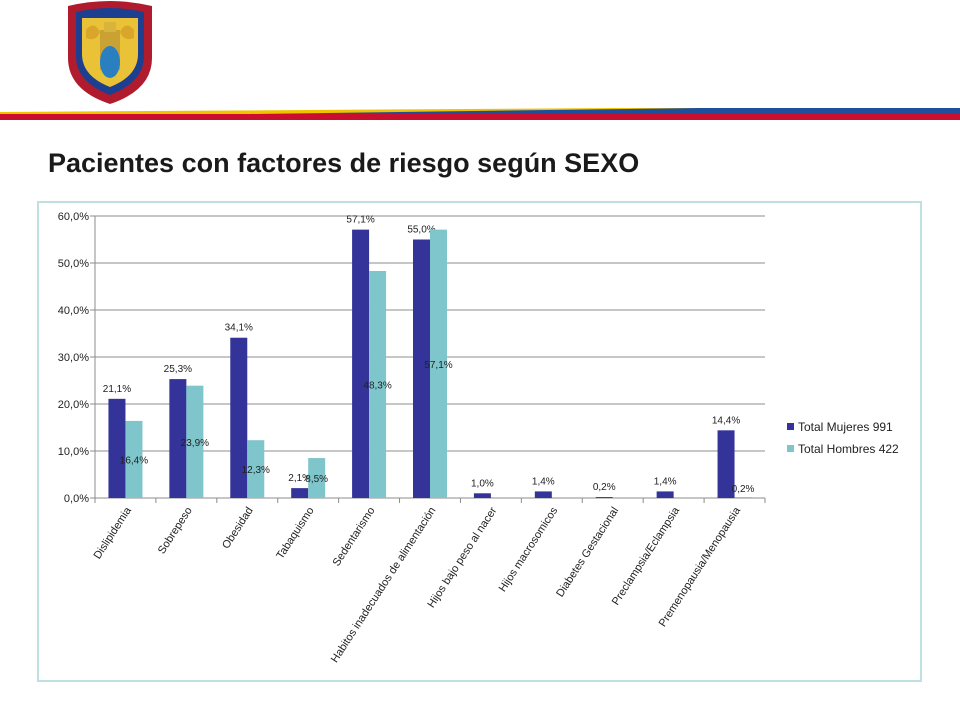 This screenshot has width=960, height=720. Describe the element at coordinates (113, 532) in the screenshot. I see `x-category-label: Dislipidemia` at that location.